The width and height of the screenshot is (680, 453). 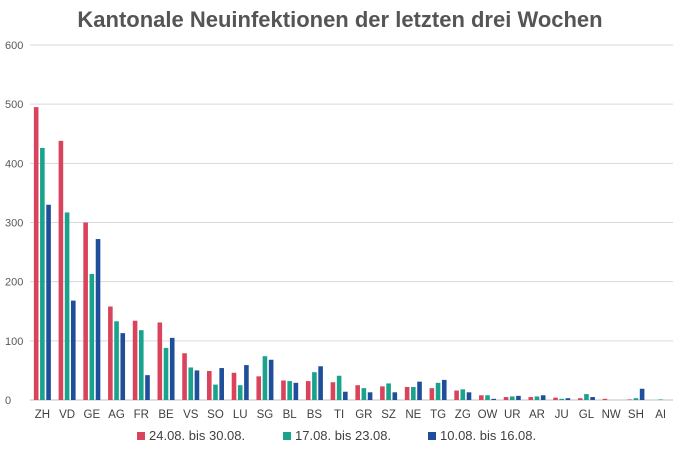 I want to click on x-tick-label: BS, so click(x=315, y=415).